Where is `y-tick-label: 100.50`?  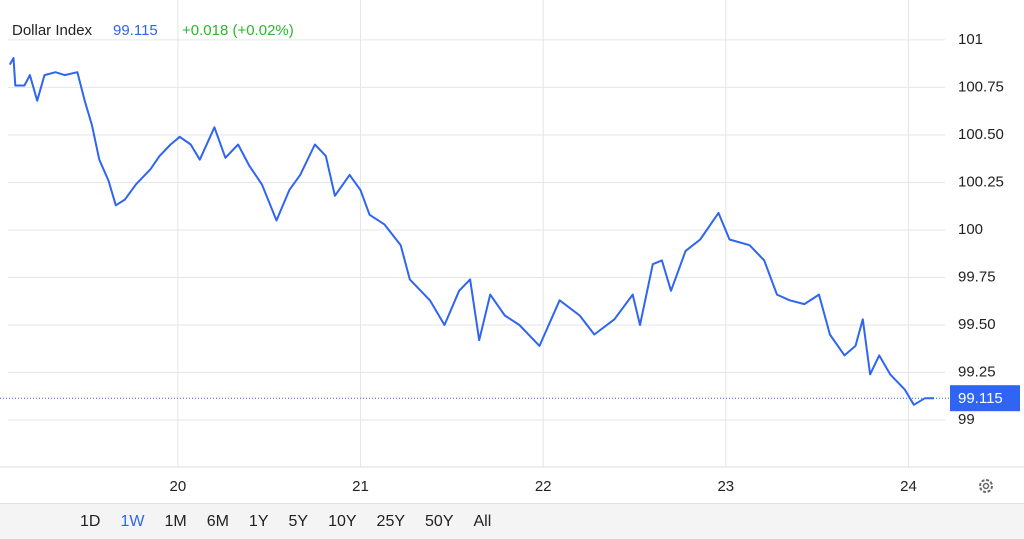
y-tick-label: 100.50 is located at coordinates (981, 134).